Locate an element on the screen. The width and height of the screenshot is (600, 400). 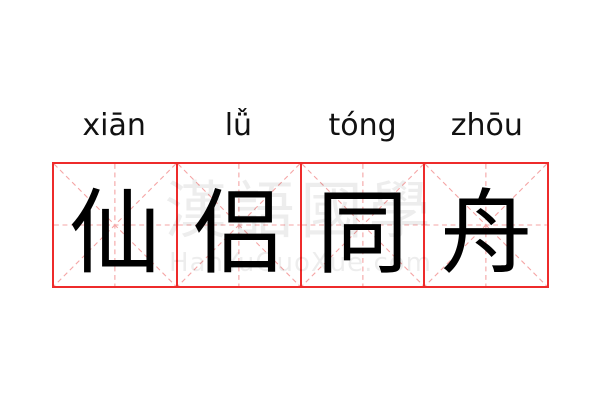
pinyin-2: lǚ is located at coordinates (238, 125).